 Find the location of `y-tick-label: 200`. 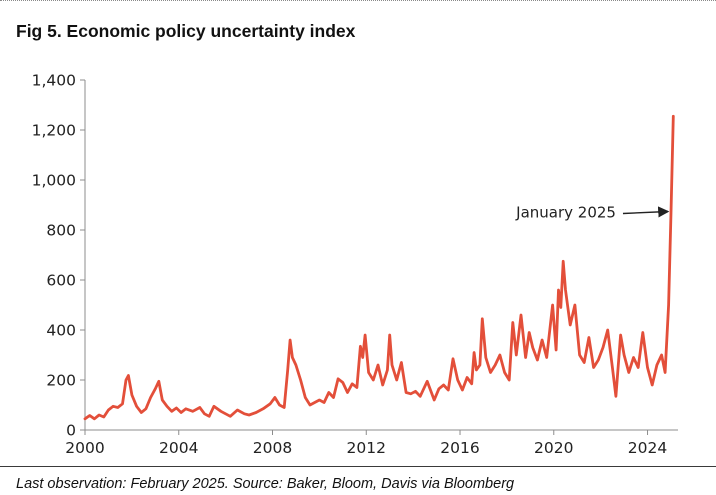

y-tick-label: 200 is located at coordinates (61, 381).